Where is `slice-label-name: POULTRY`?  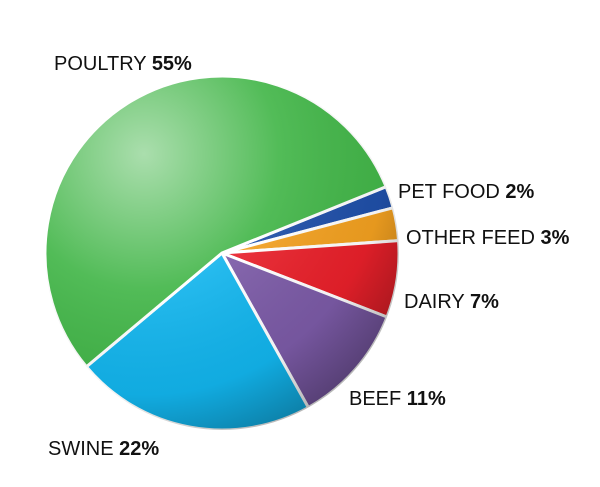
slice-label-name: POULTRY is located at coordinates (103, 64).